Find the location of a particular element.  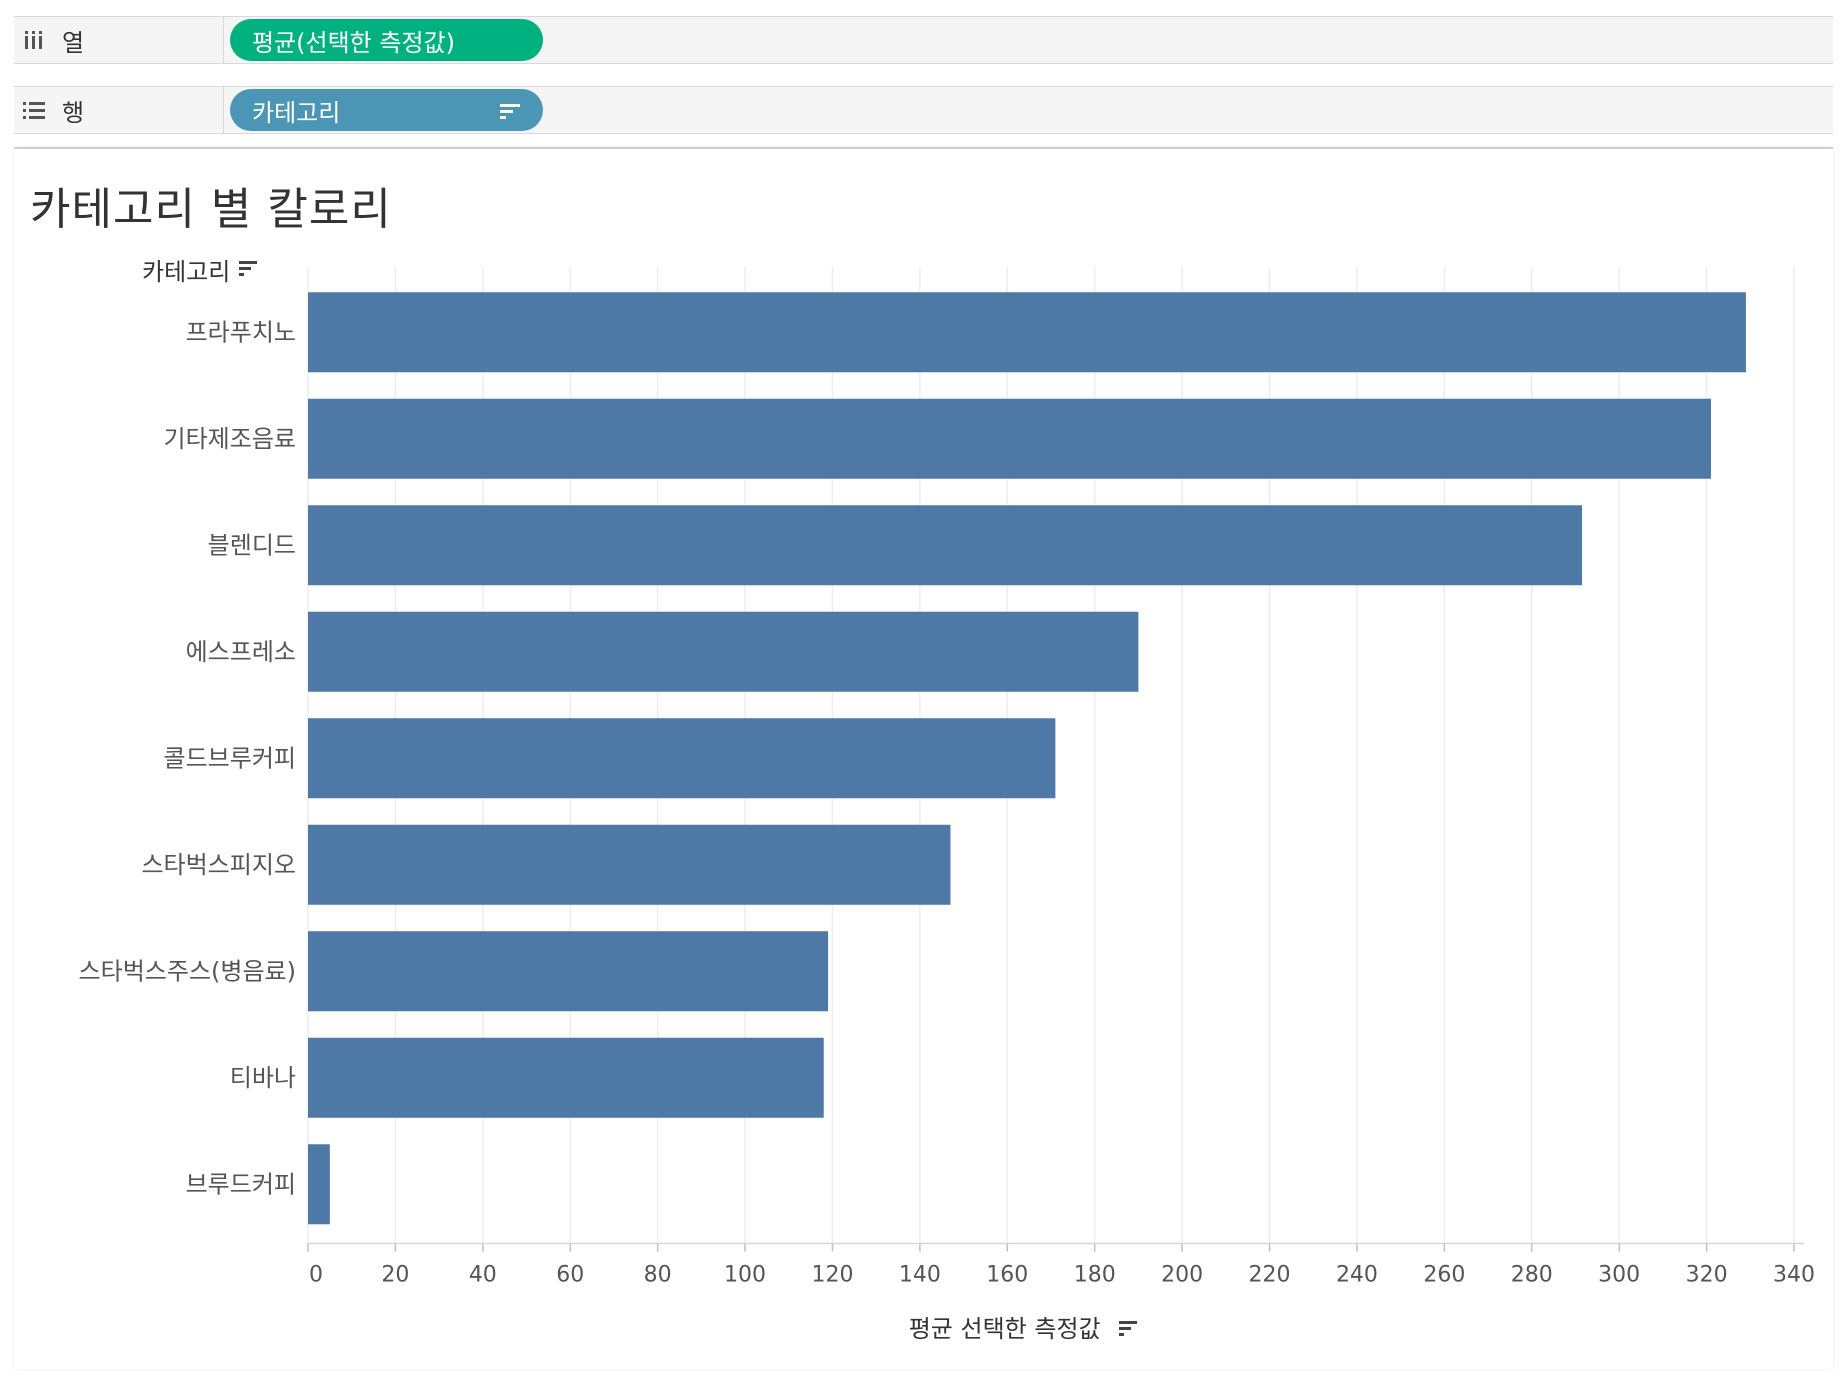

columns-shelf: 열 평균(선택한 측정값) is located at coordinates (923, 40).